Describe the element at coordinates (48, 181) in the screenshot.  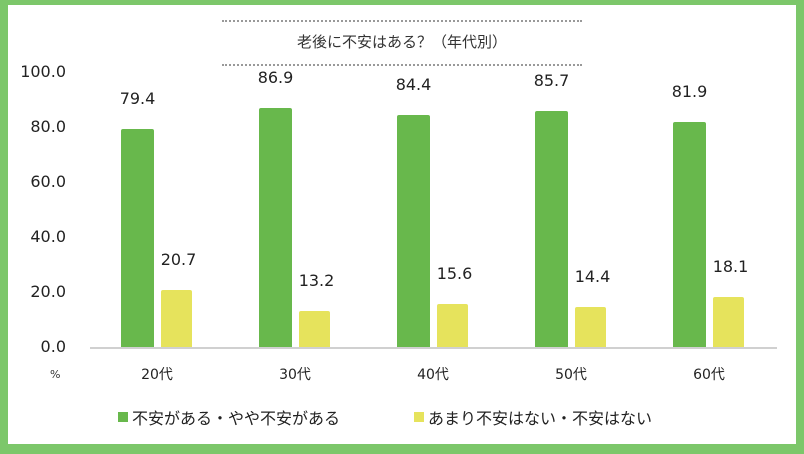
I see `y-tick-label: 60.0` at that location.